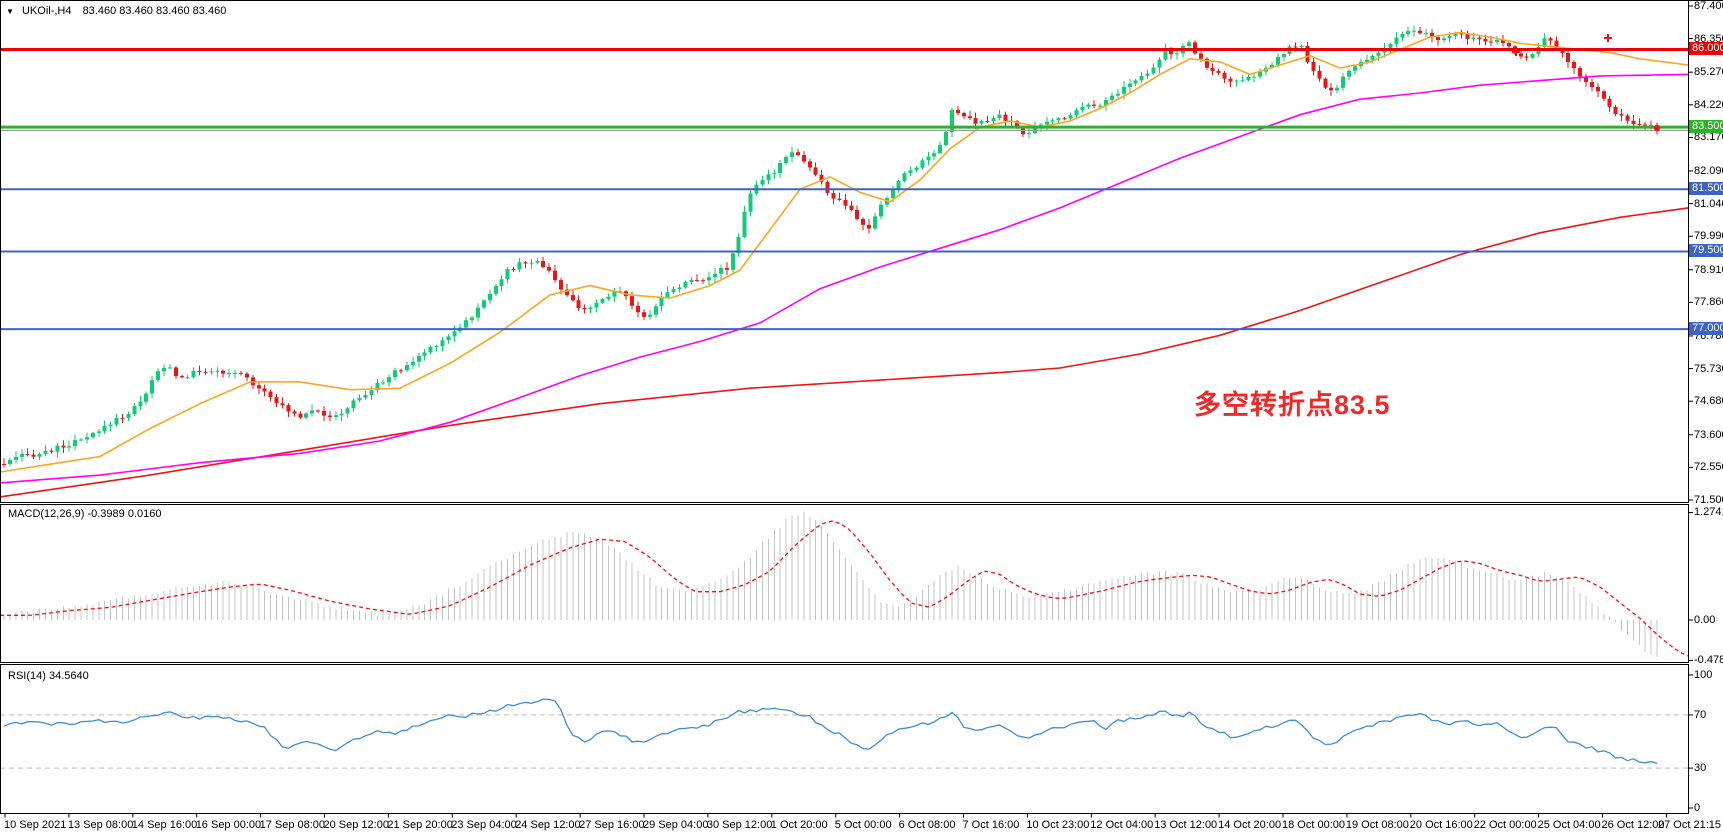 This screenshot has height=838, width=1723. I want to click on time-tick-label: 17 Sep 08:00, so click(292, 825).